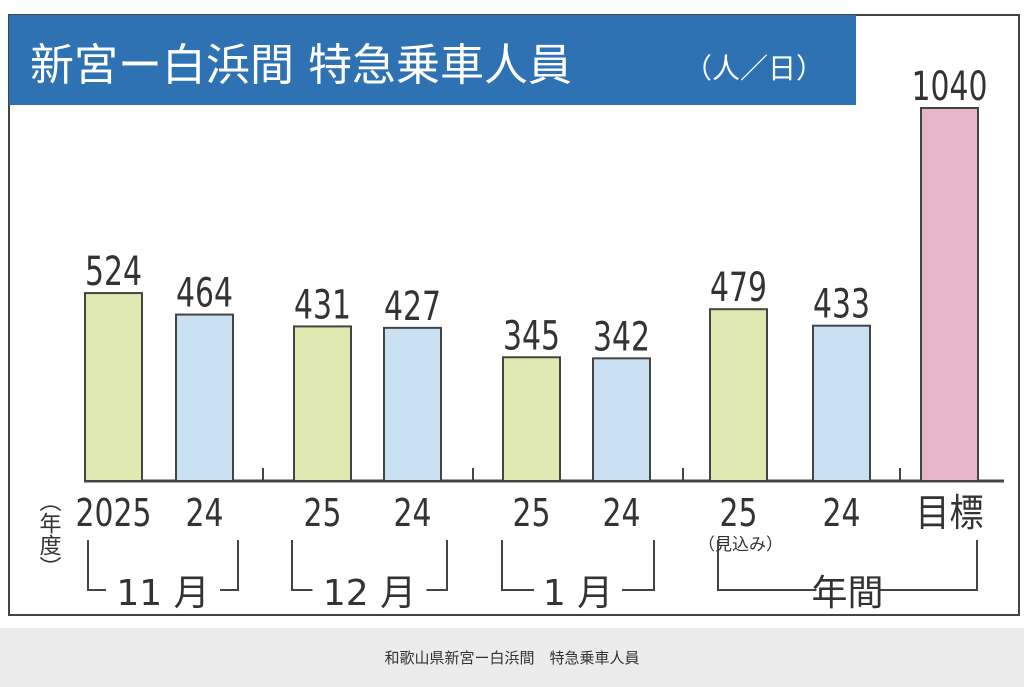  Describe the element at coordinates (49, 534) in the screenshot. I see `year-axis-label: （年度）` at that location.